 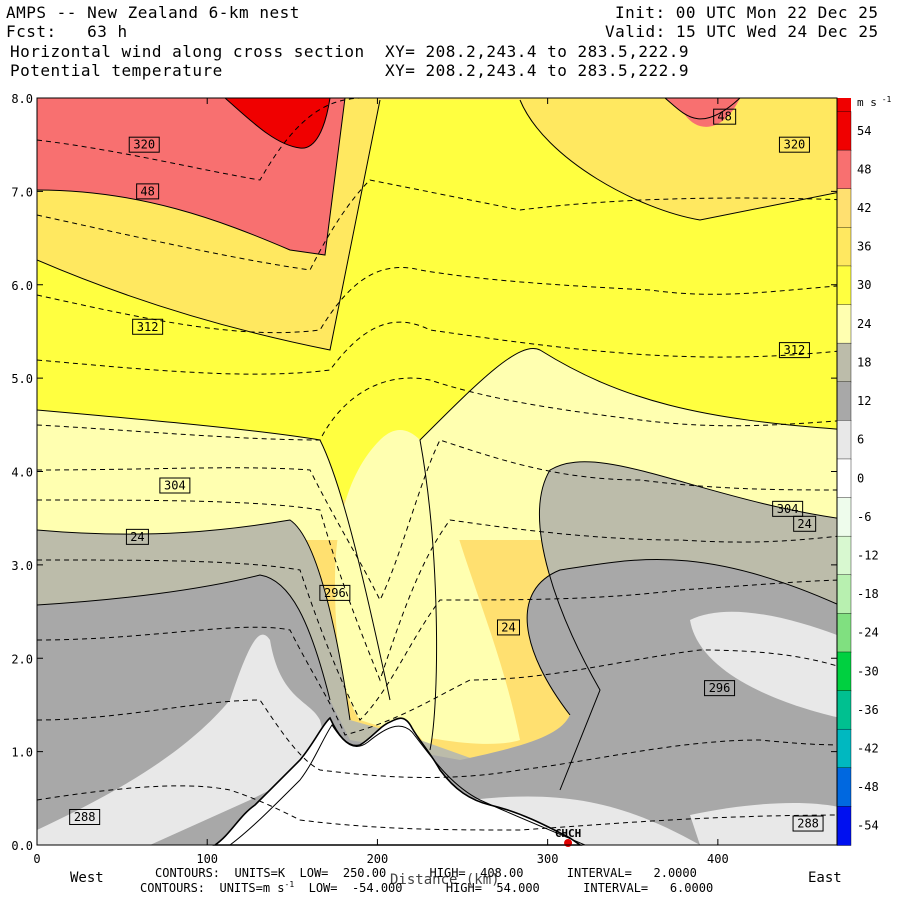 What do you see at coordinates (537, 51) in the screenshot?
I see `cross-section-xy-1: XY= 208.2,243.4 to 283.5,222.9` at bounding box center [537, 51].